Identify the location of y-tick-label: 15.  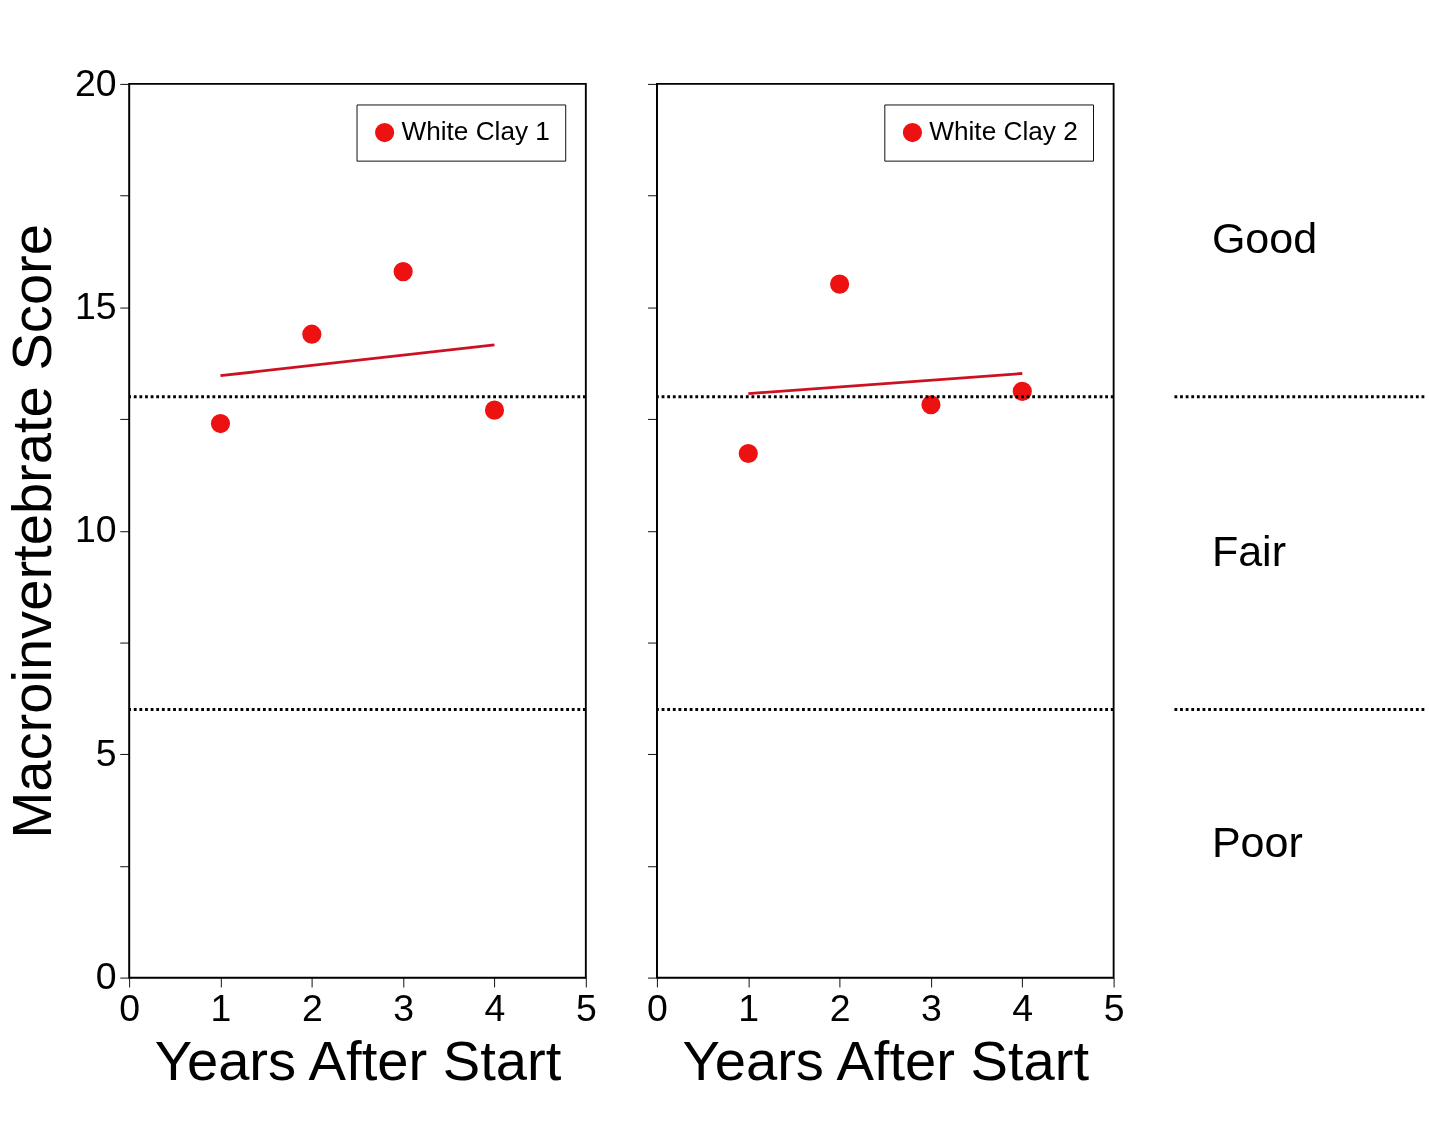
(95, 306).